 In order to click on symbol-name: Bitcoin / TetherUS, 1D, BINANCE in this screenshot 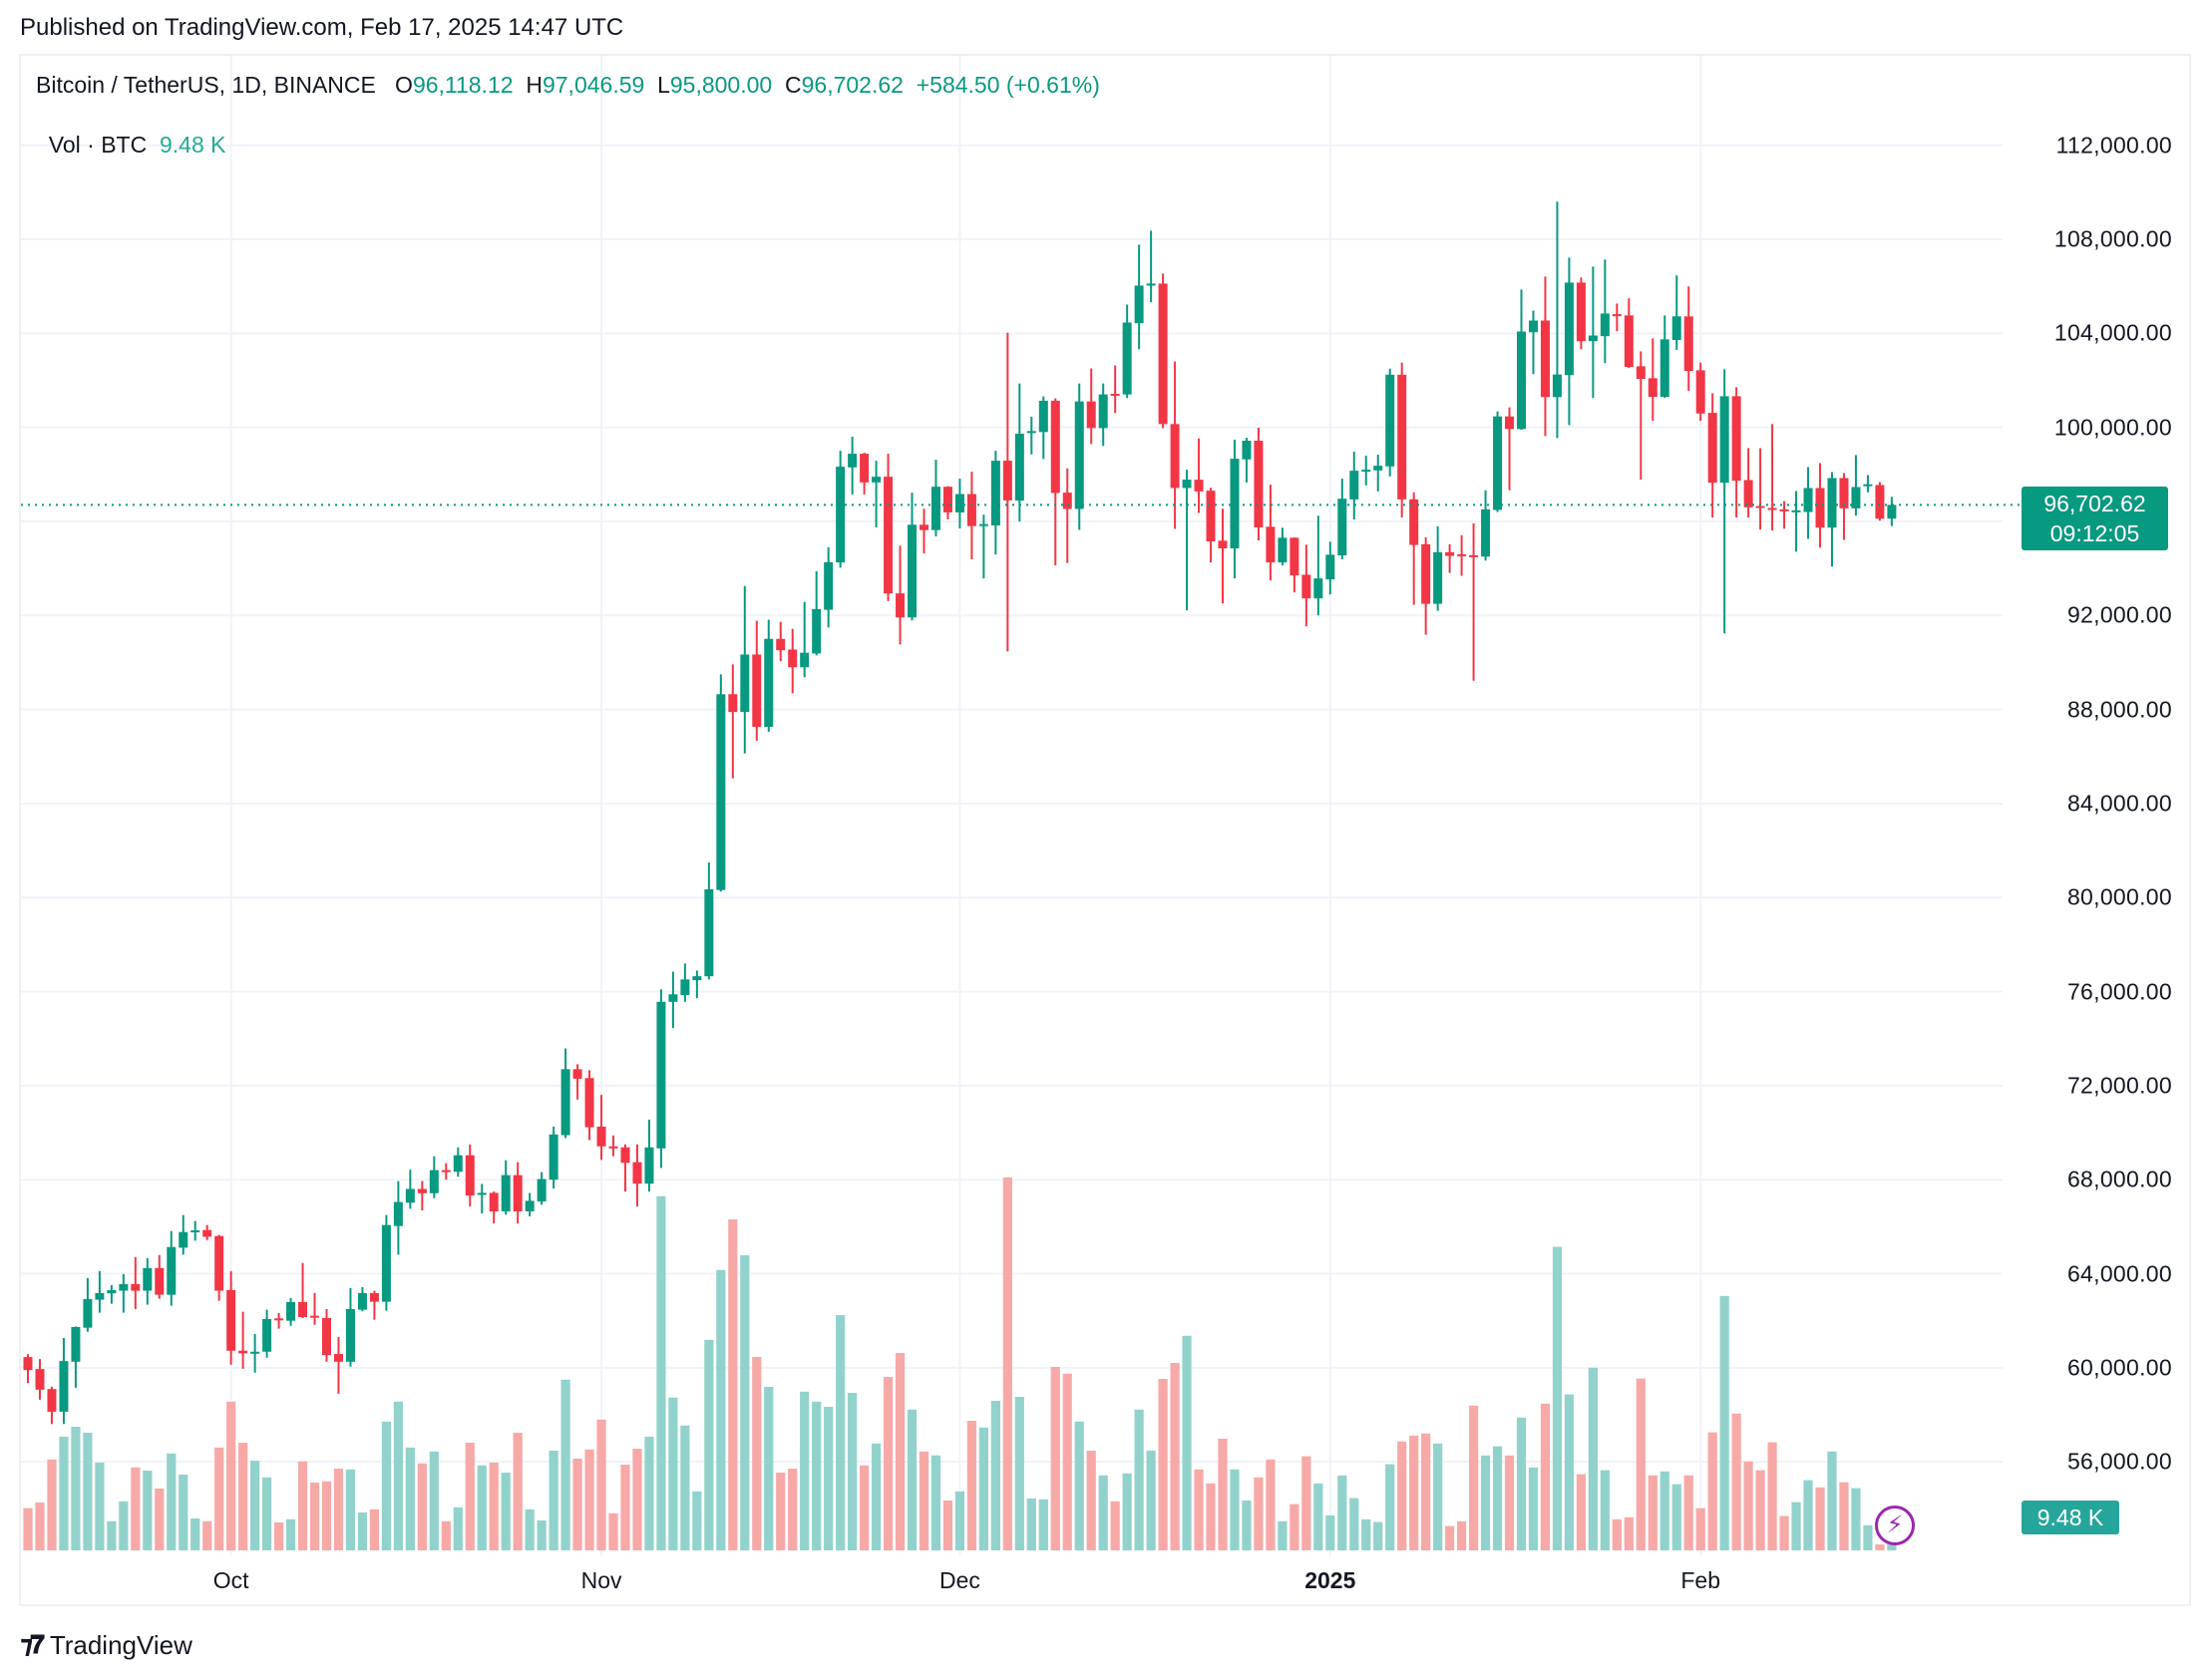, I will do `click(206, 85)`.